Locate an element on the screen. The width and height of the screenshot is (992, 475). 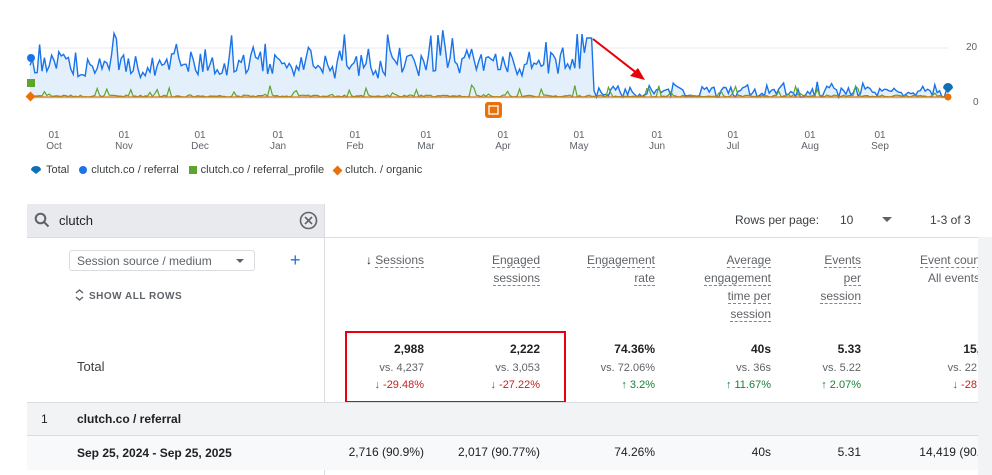
month-label-11: 01 Sep is located at coordinates (880, 141).